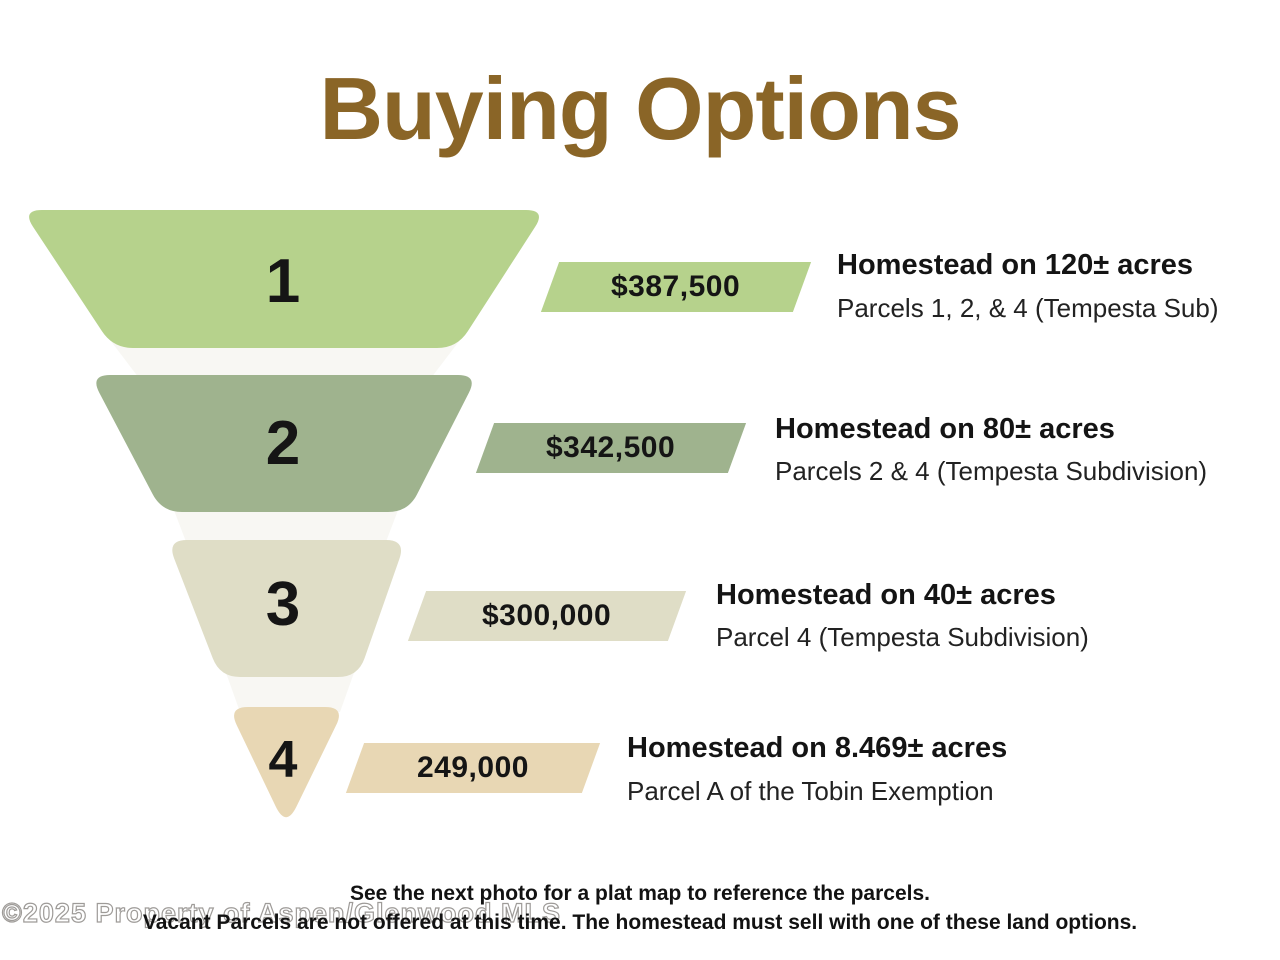 This screenshot has width=1280, height=960. I want to click on price-tag-3: $300,000, so click(547, 616).